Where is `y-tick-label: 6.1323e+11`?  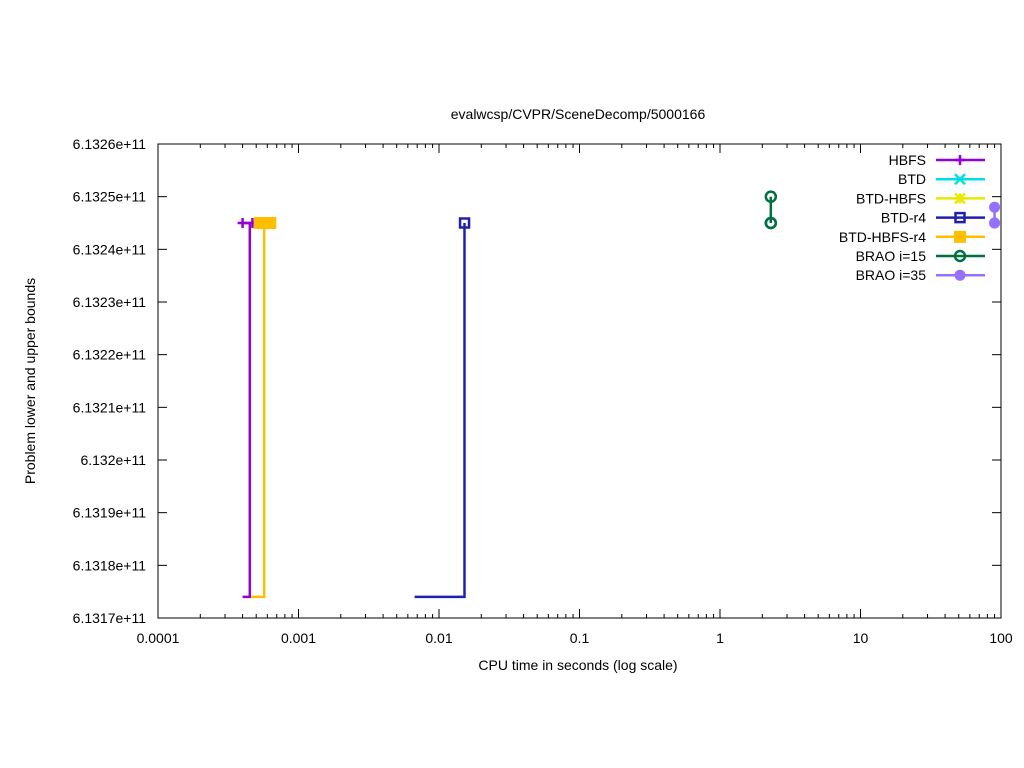 y-tick-label: 6.1323e+11 is located at coordinates (110, 302).